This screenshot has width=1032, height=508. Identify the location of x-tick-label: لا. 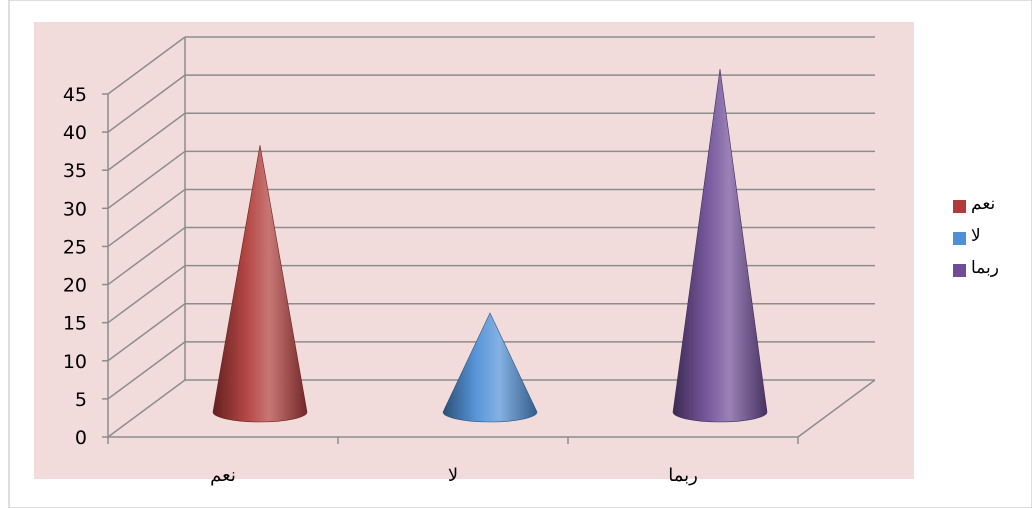
(453, 475).